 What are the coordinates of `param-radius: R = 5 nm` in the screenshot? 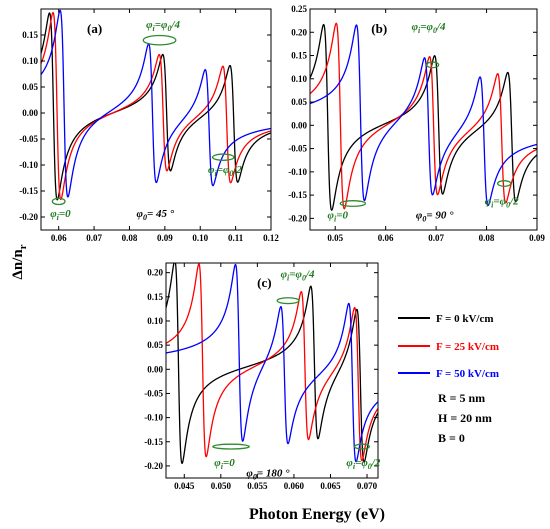 It's located at (461, 398).